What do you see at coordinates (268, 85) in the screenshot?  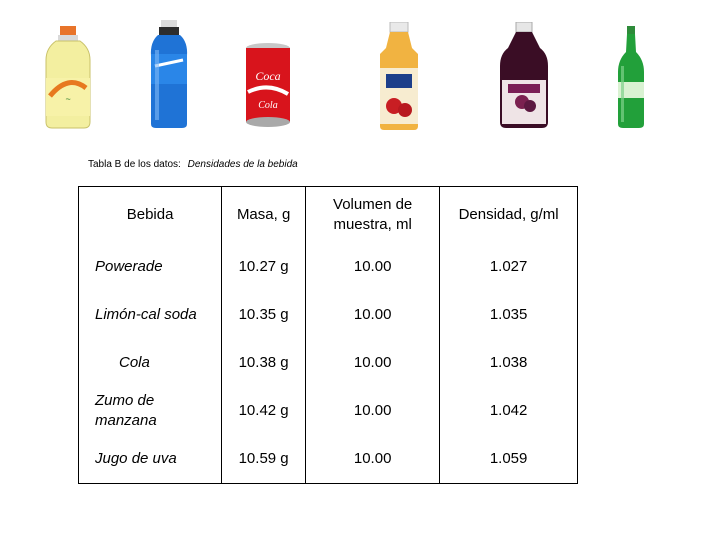 I see `coca-cola-can-icon: Coca Cola` at bounding box center [268, 85].